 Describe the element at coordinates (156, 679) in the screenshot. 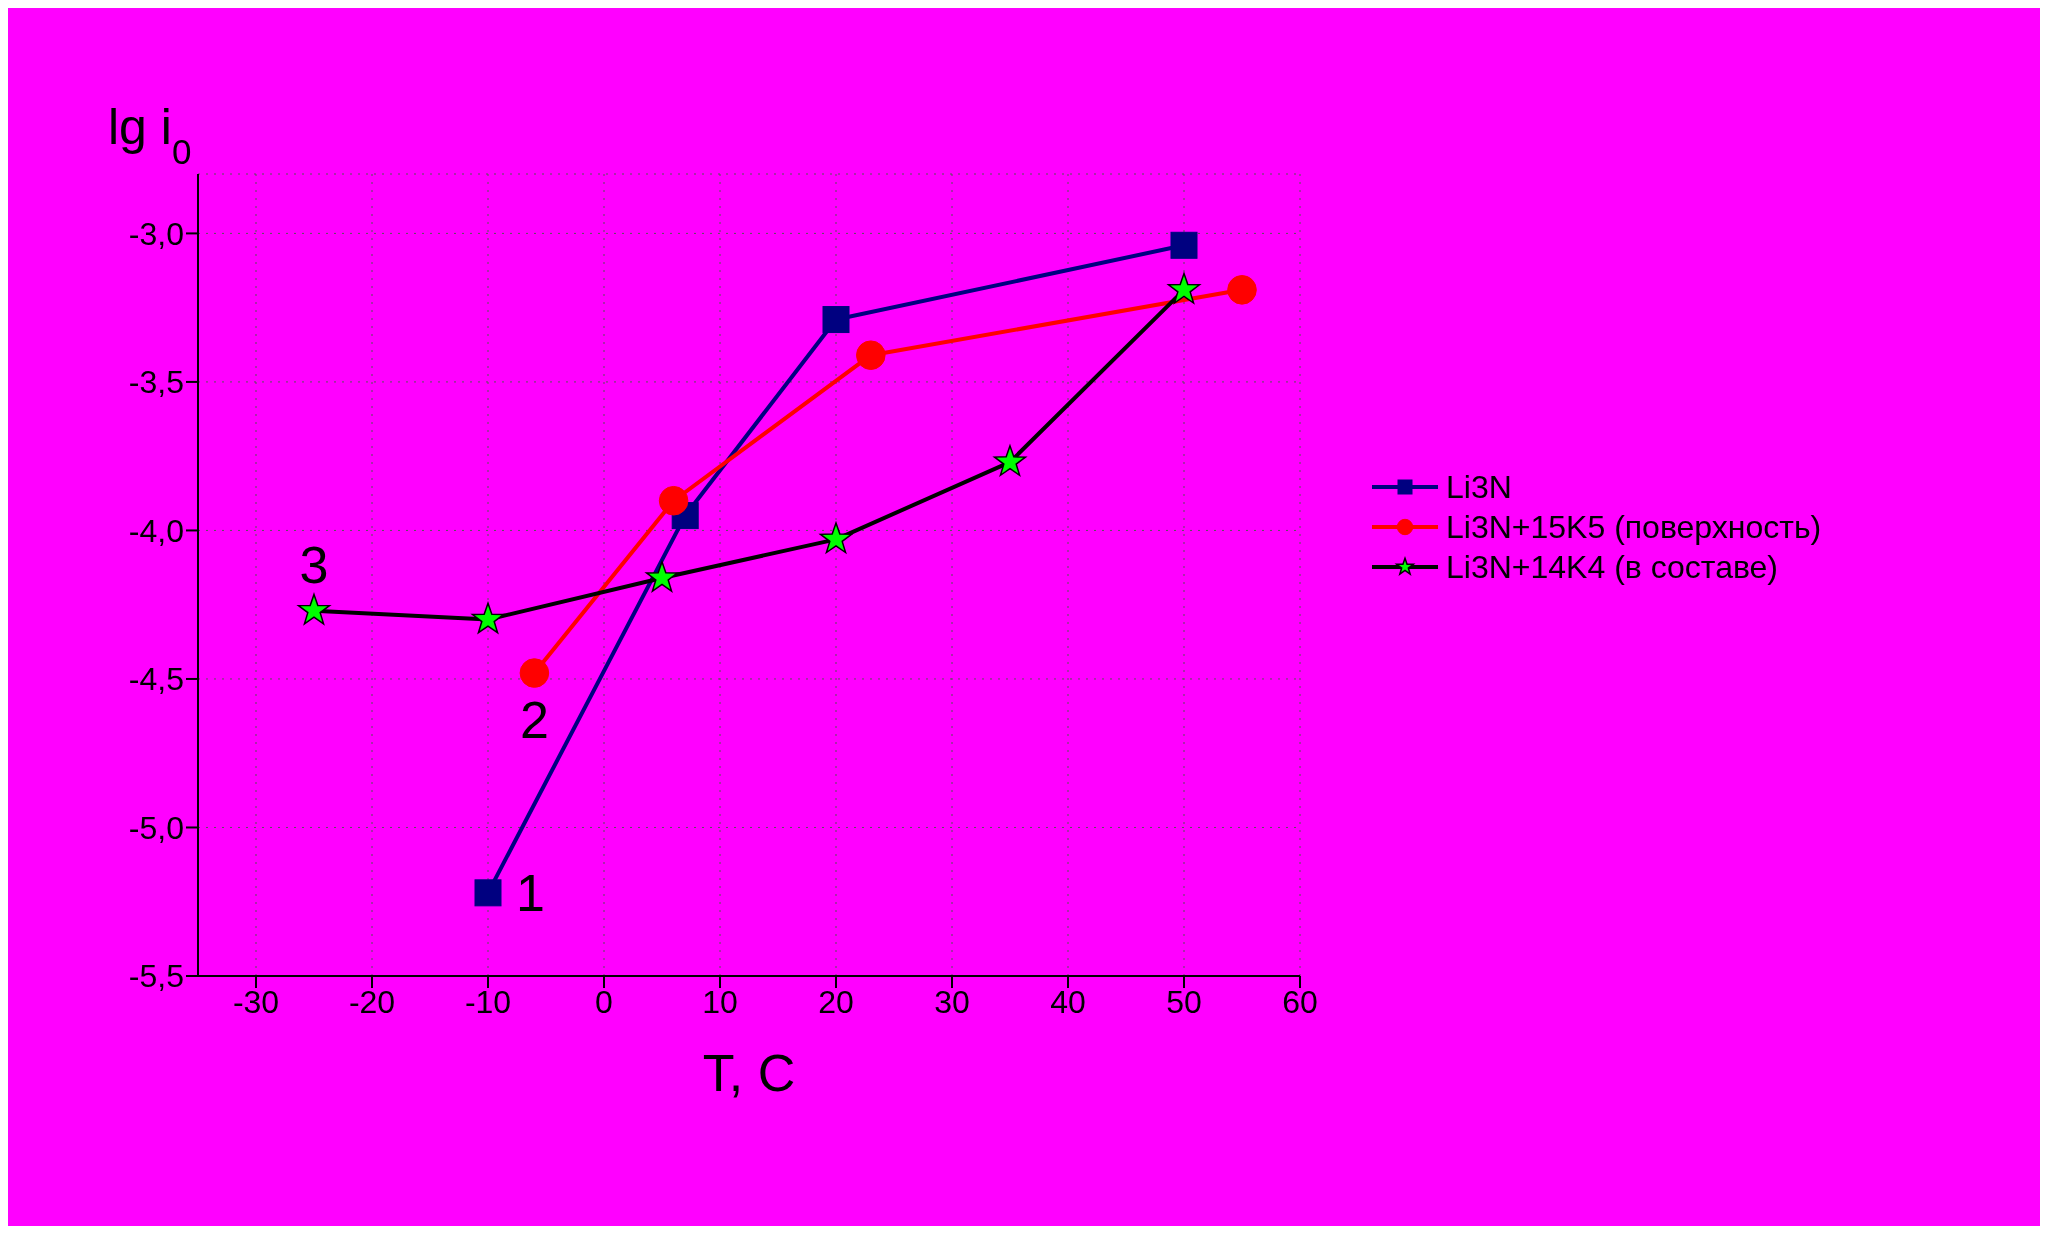

I see `y-tick-label: -4,5` at that location.